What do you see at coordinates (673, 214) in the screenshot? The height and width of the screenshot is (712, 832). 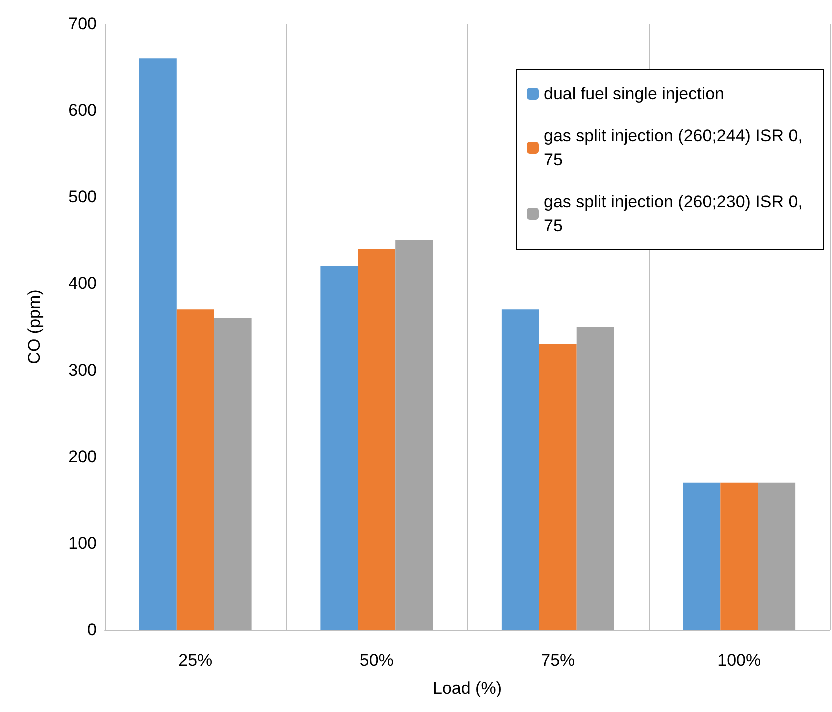 I see `legend-label: gas split injection (260;230) ISR 0,75` at bounding box center [673, 214].